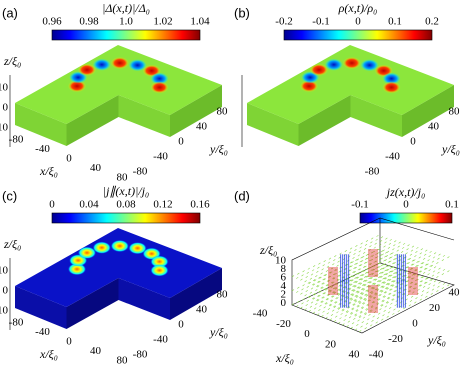 This screenshot has width=463, height=366. Describe the element at coordinates (162, 205) in the screenshot. I see `colorbar-tick-label: 0.12` at that location.